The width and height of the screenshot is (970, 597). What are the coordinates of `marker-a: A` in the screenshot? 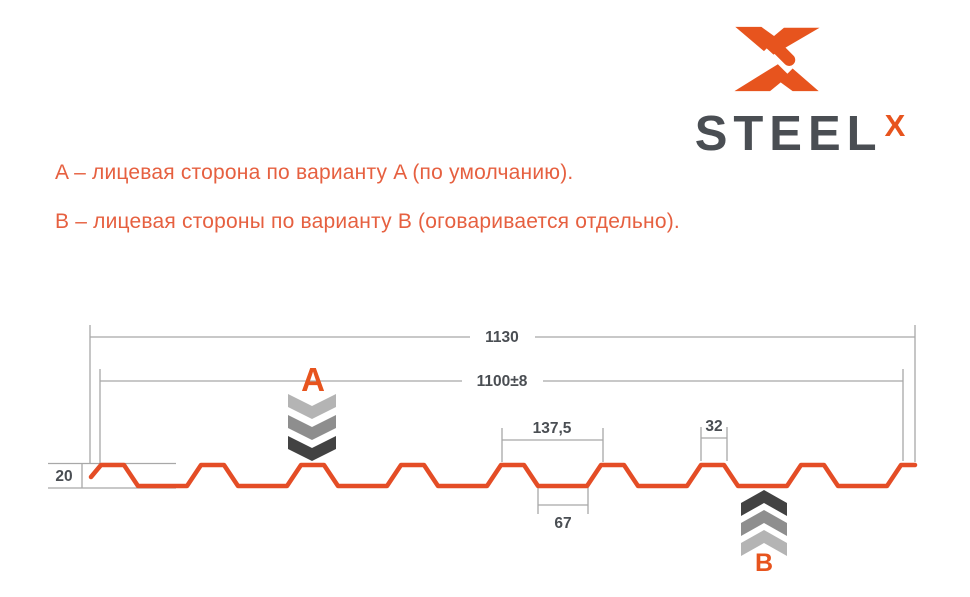 It's located at (312, 411).